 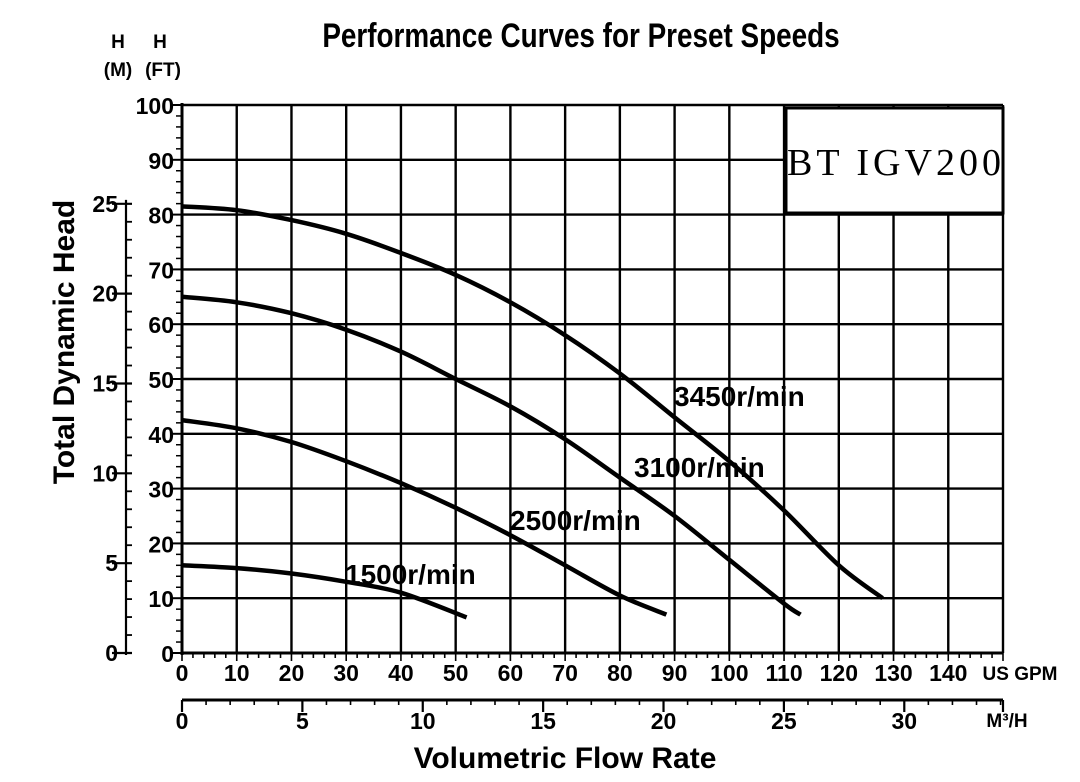 What do you see at coordinates (401, 673) in the screenshot?
I see `x-gpm-label-40: 40` at bounding box center [401, 673].